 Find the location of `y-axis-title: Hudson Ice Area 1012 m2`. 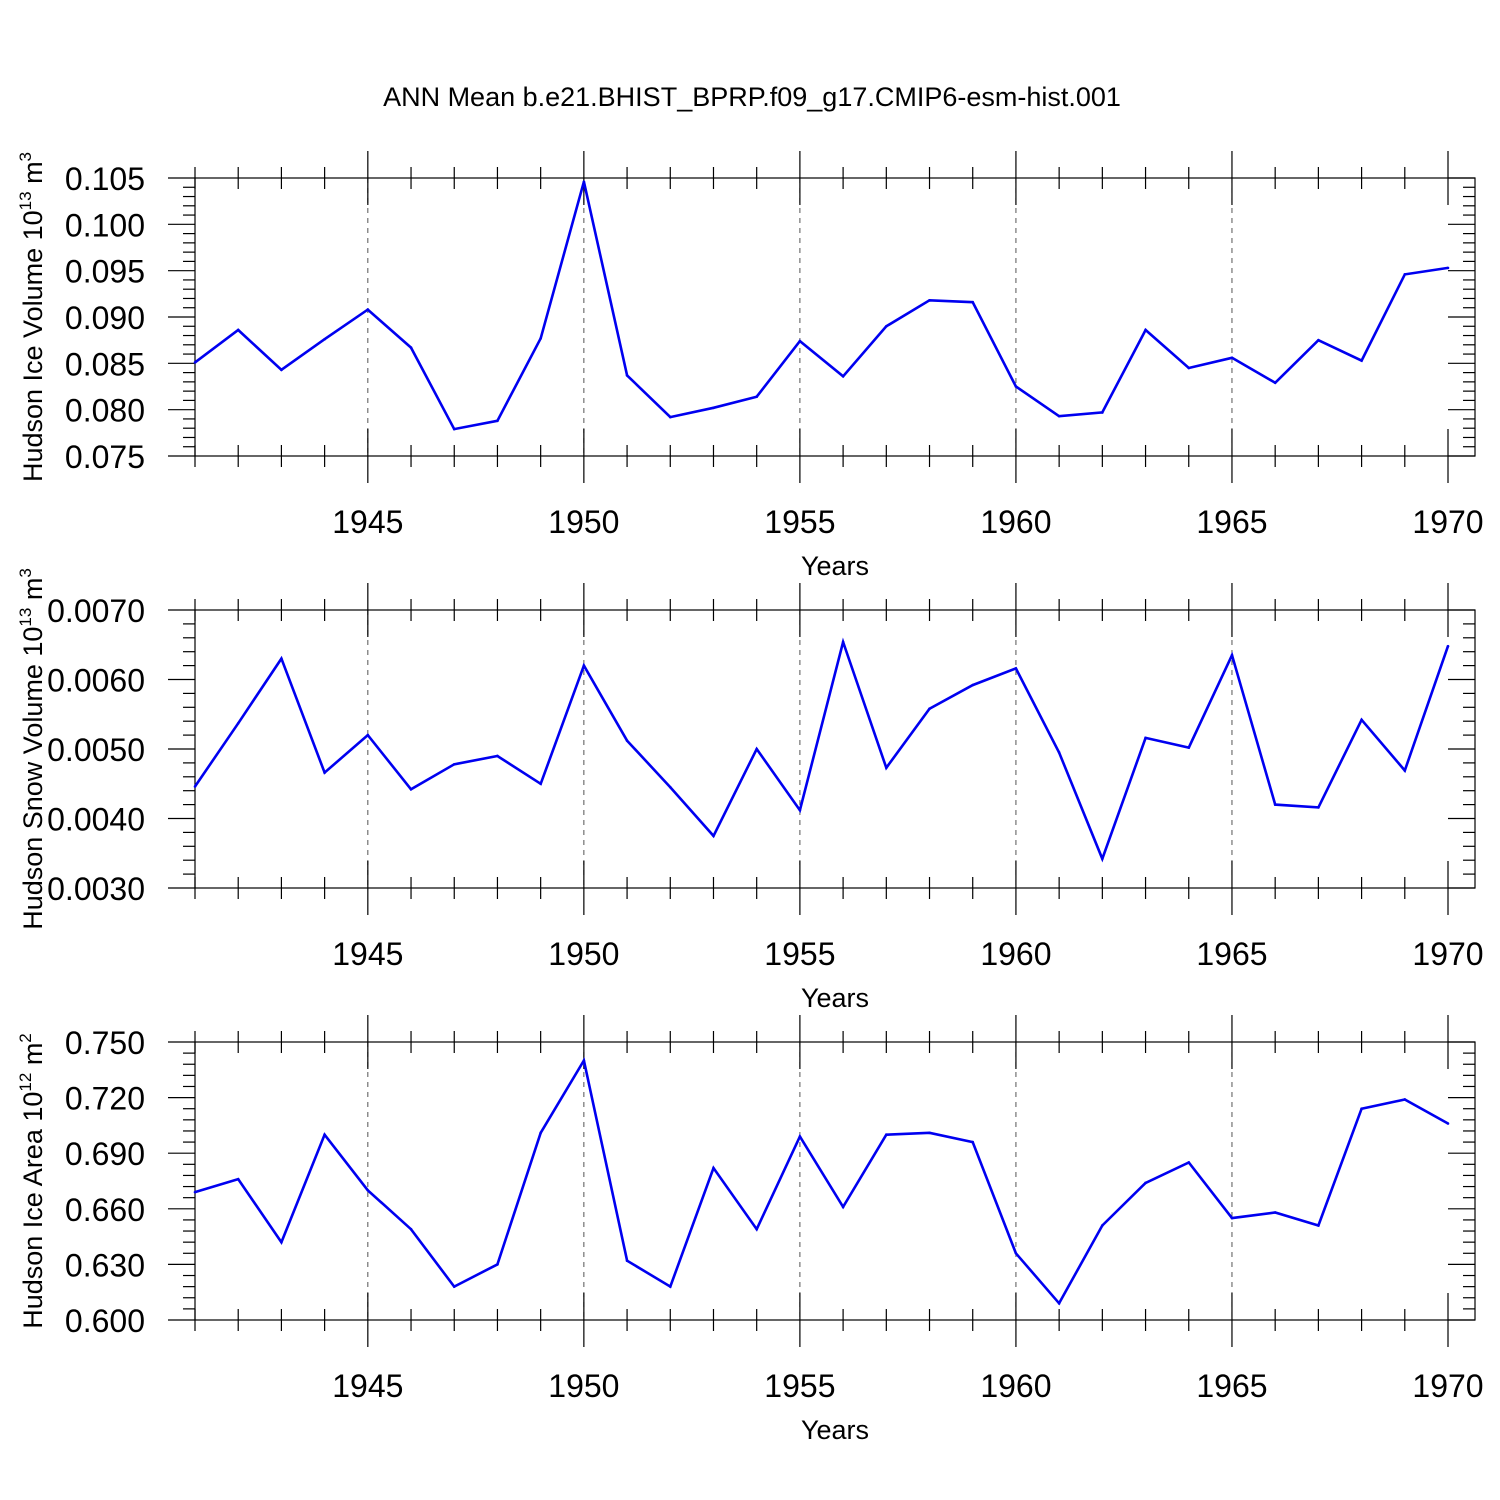

y-axis-title: Hudson Ice Area 1012 m2 is located at coordinates (32, 1181).